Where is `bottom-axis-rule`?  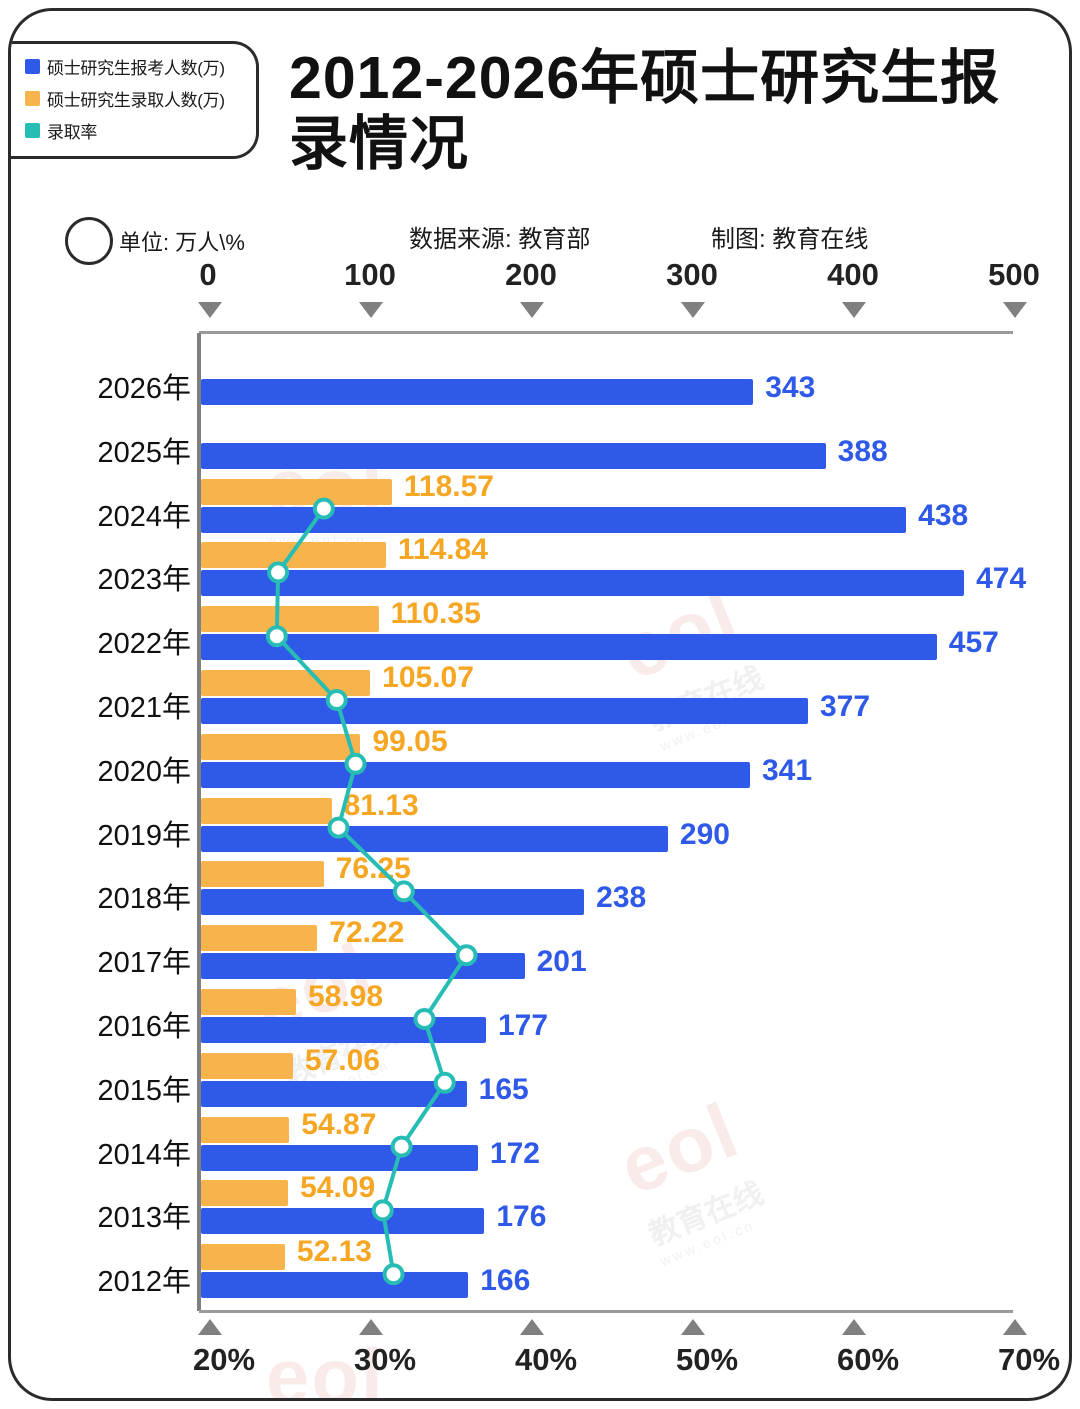 bottom-axis-rule is located at coordinates (606, 1311).